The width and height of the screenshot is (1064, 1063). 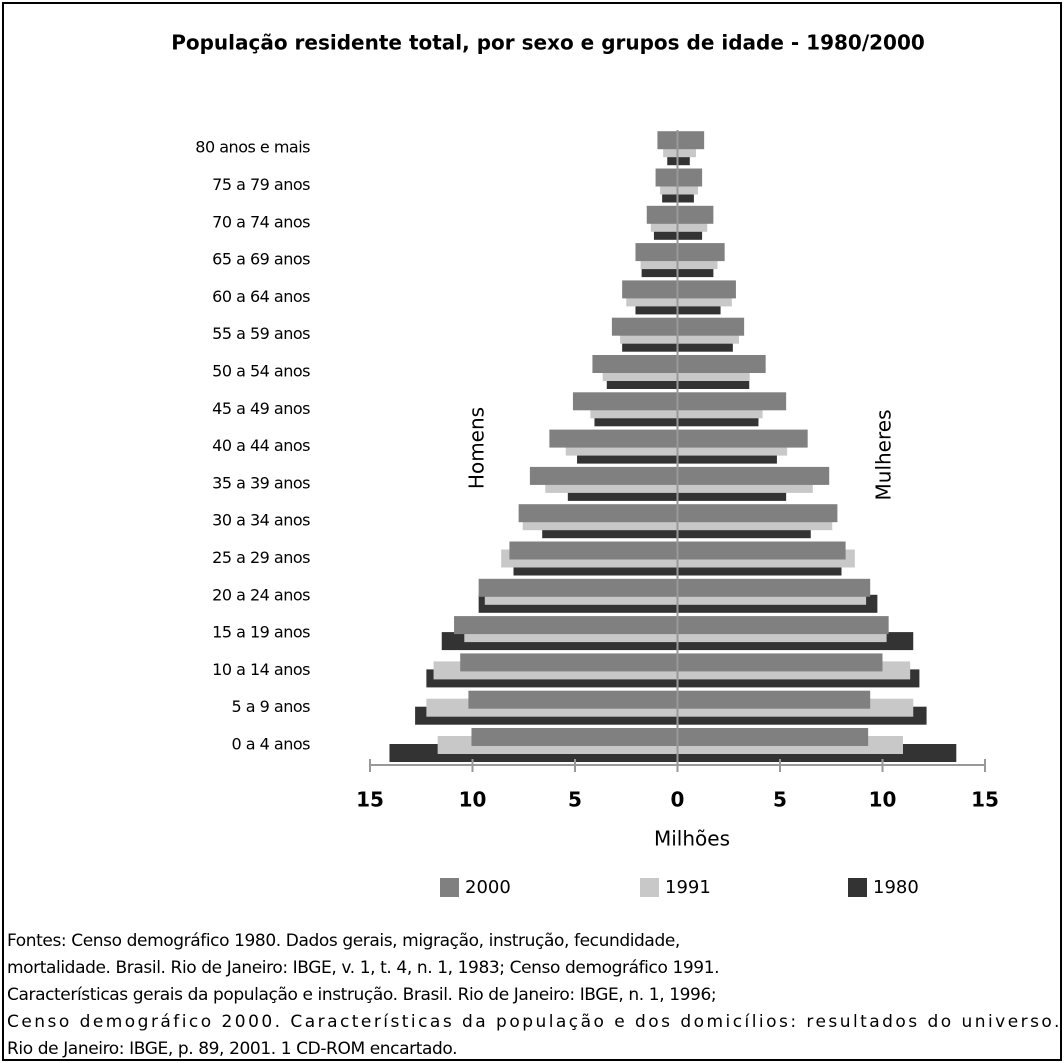 What do you see at coordinates (692, 839) in the screenshot?
I see `x-axis-label: Milhões` at bounding box center [692, 839].